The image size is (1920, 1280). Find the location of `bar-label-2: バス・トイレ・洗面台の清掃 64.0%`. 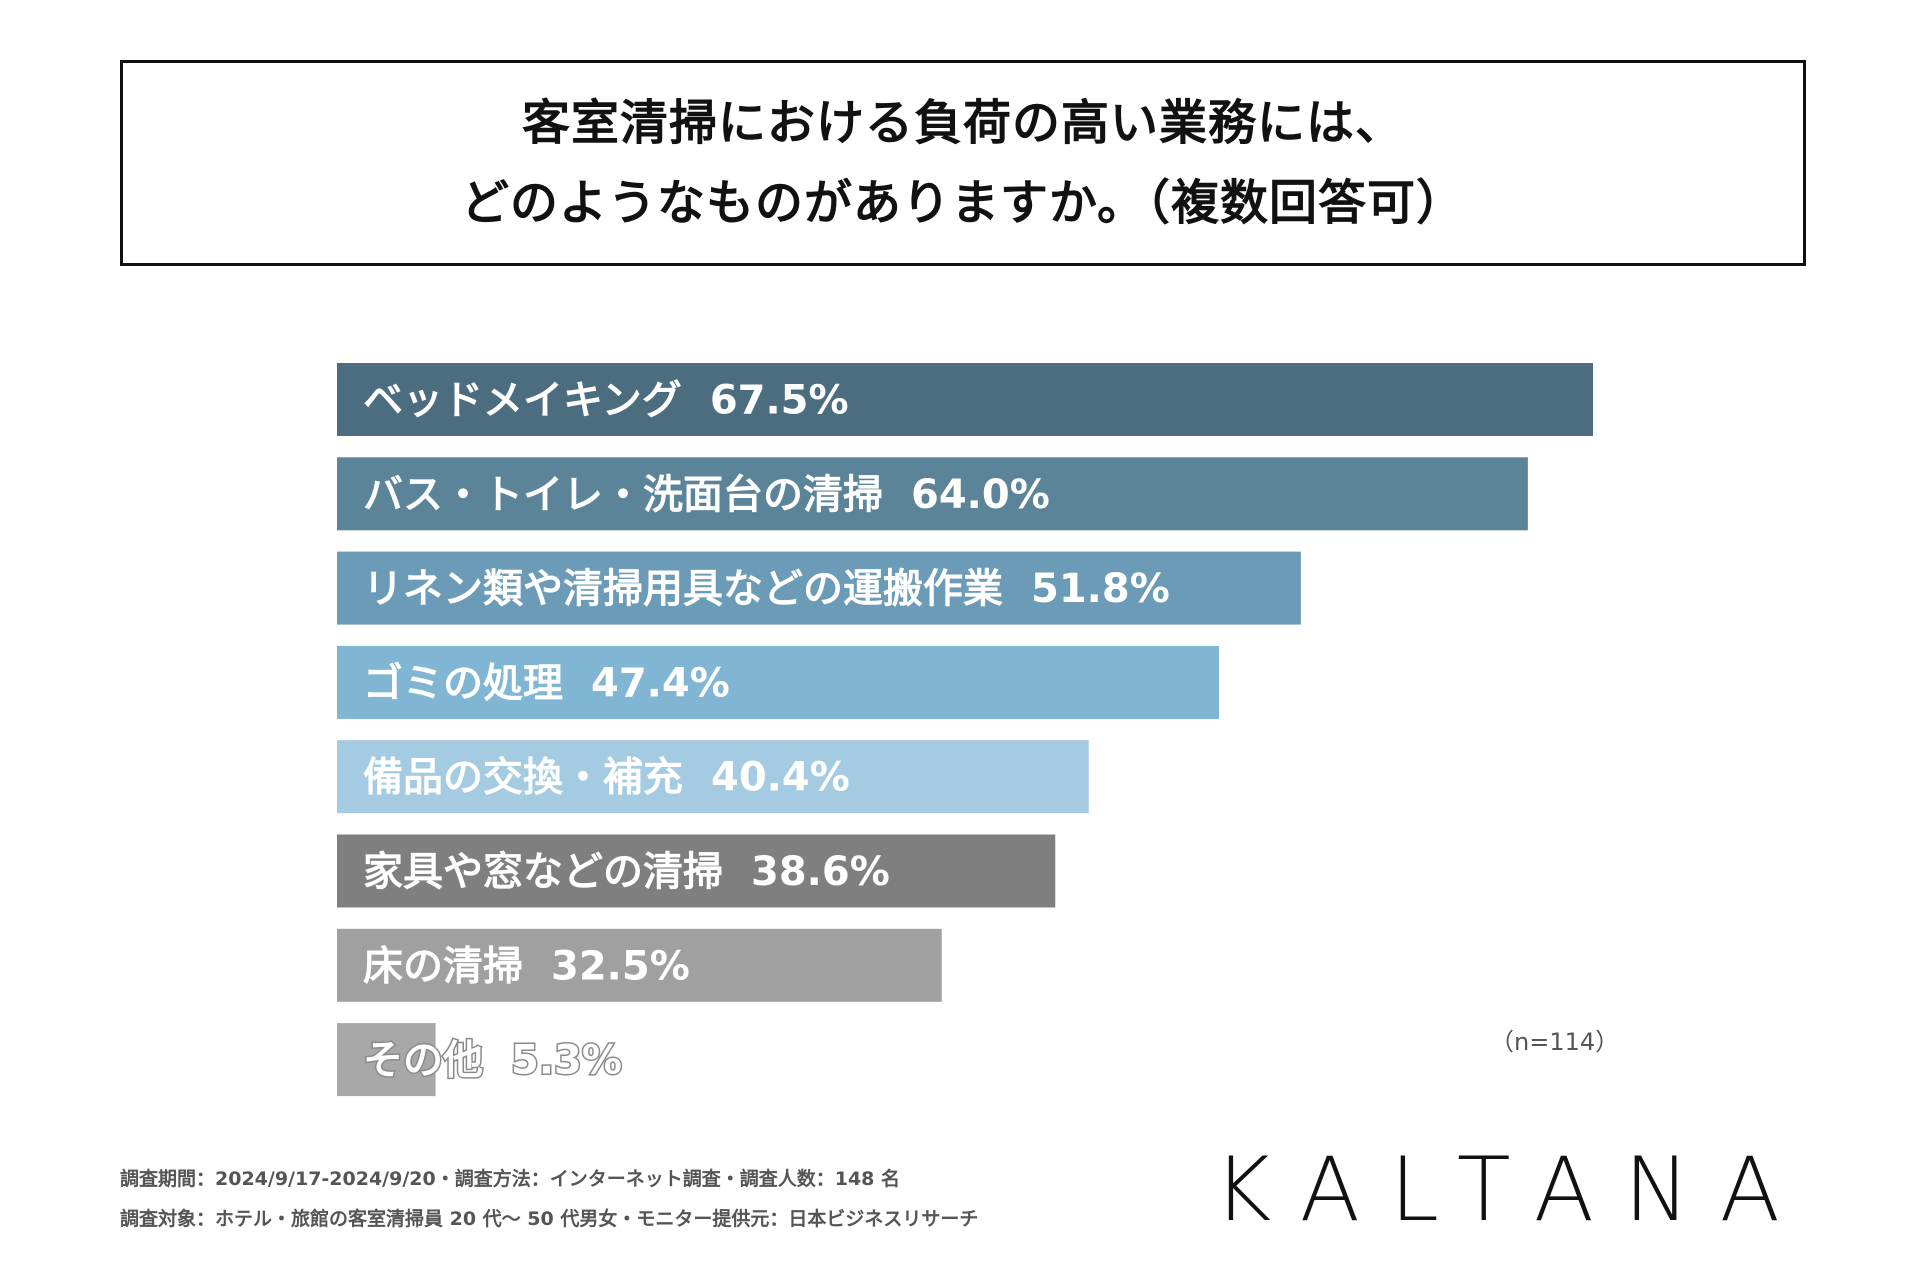

bar-label-2: バス・トイレ・洗面台の清掃 64.0% is located at coordinates (706, 495).